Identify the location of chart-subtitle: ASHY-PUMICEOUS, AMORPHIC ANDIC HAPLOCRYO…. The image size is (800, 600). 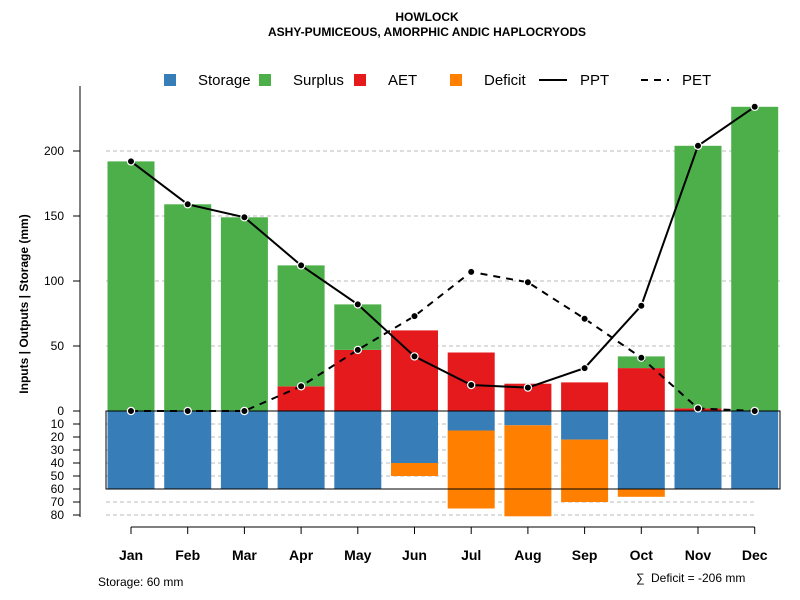
(427, 32).